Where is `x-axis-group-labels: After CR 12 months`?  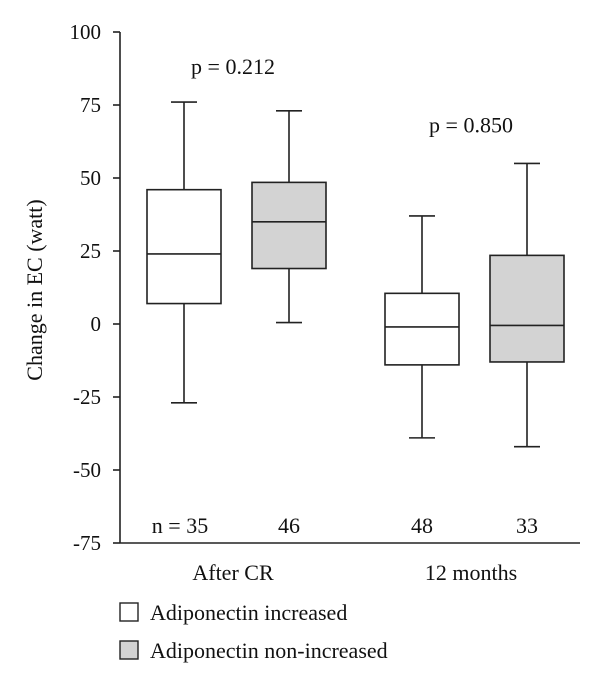
x-axis-group-labels: After CR 12 months is located at coordinates (354, 572).